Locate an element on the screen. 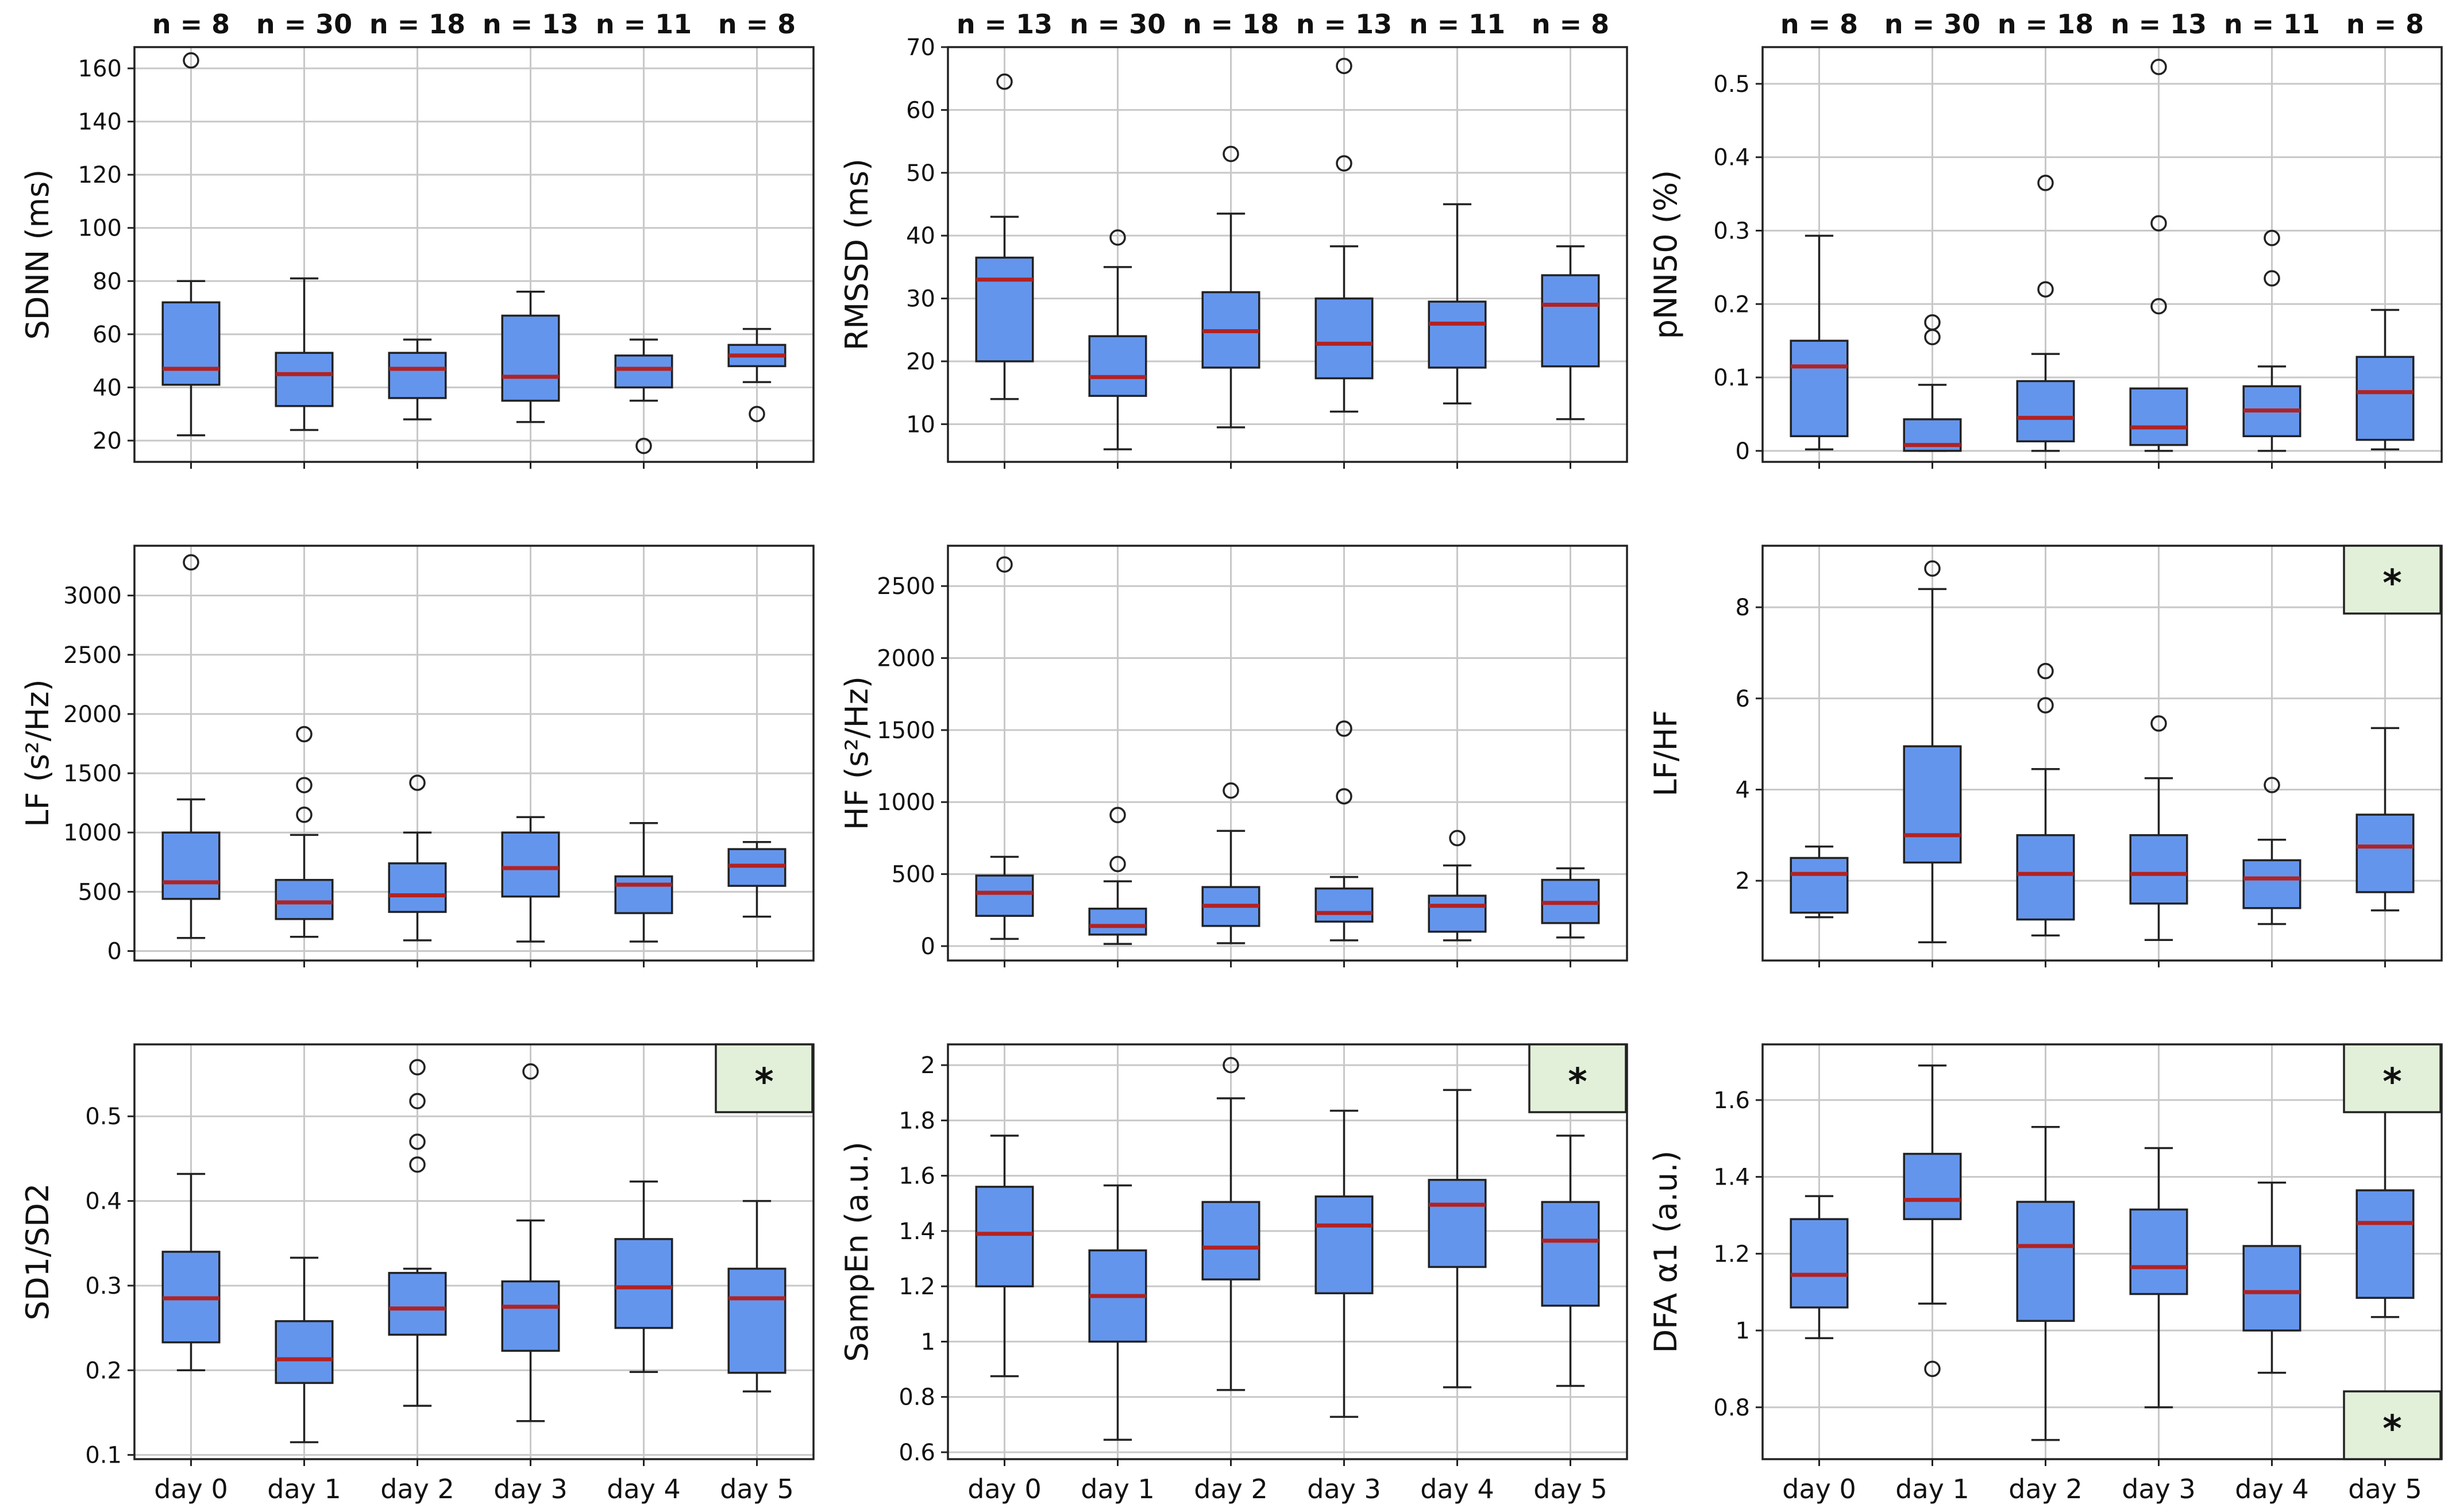 The width and height of the screenshot is (2452, 1512). y-axis-label: HF (s²/Hz) is located at coordinates (857, 753).